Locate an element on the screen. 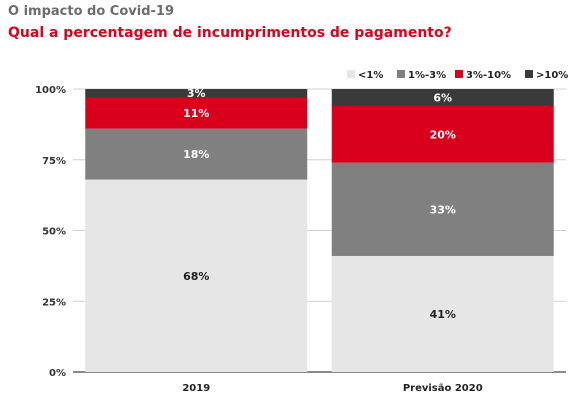 This screenshot has width=579, height=401. data-label: 68% is located at coordinates (196, 276).